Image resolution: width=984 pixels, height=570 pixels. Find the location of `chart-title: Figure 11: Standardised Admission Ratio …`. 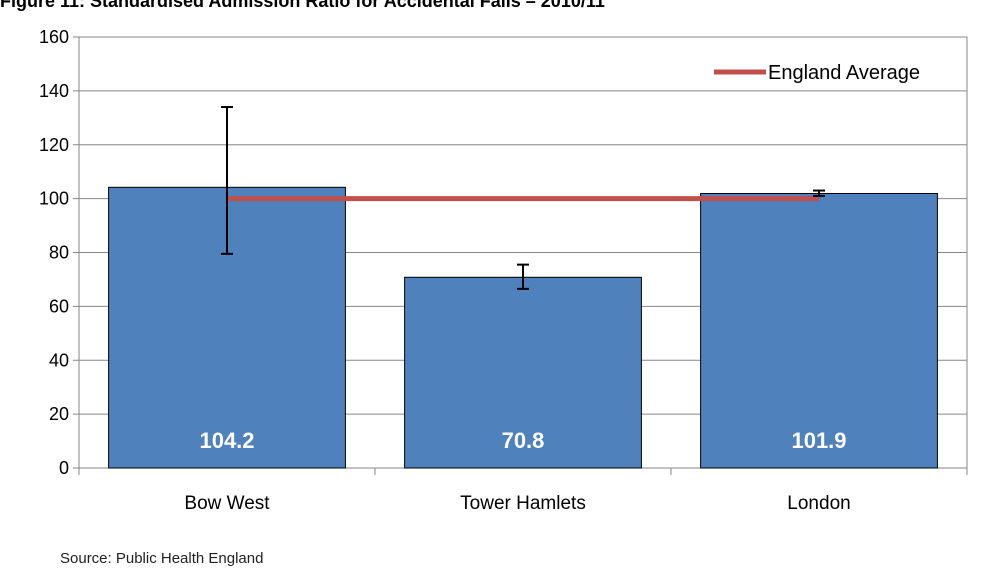

chart-title: Figure 11: Standardised Admission Ratio … is located at coordinates (302, 5).